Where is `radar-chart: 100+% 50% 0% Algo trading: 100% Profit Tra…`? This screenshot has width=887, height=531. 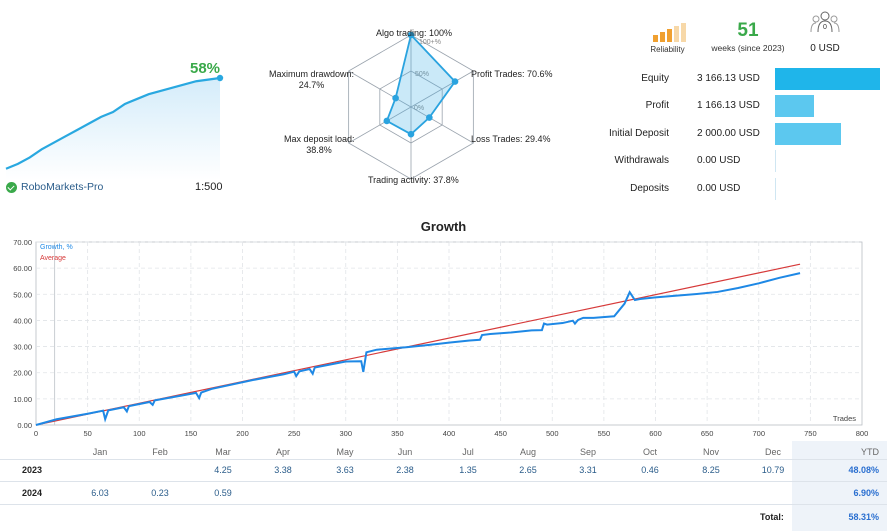
radar-chart: 100+% 50% 0% Algo trading: 100% Profit Tra… is located at coordinates (415, 100).